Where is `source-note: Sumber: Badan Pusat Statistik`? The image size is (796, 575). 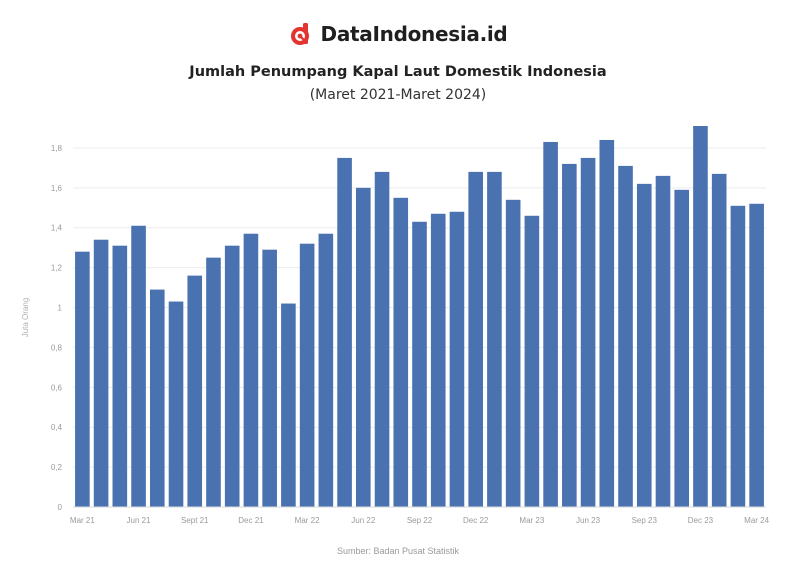 source-note: Sumber: Badan Pusat Statistik is located at coordinates (398, 551).